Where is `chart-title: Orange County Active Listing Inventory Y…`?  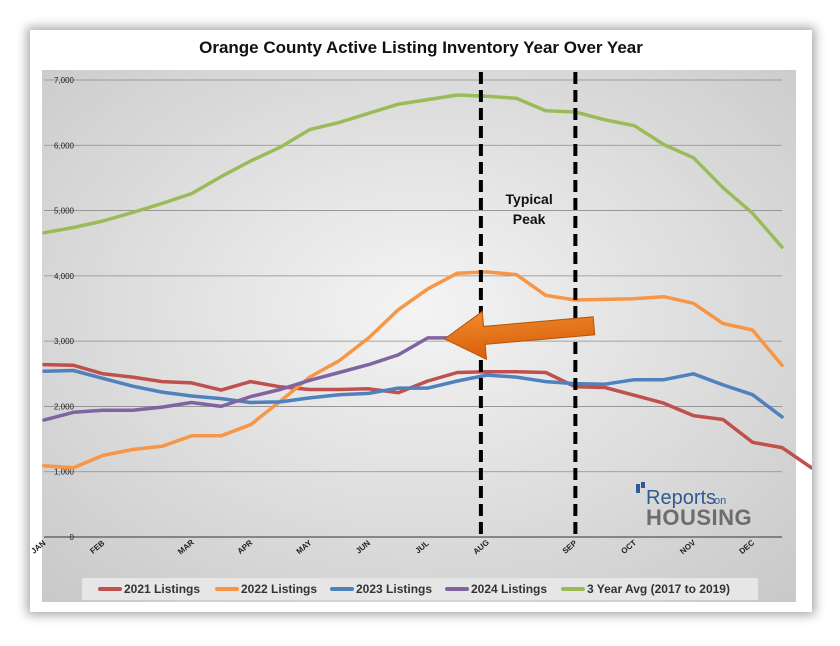 chart-title: Orange County Active Listing Inventory Y… is located at coordinates (421, 47).